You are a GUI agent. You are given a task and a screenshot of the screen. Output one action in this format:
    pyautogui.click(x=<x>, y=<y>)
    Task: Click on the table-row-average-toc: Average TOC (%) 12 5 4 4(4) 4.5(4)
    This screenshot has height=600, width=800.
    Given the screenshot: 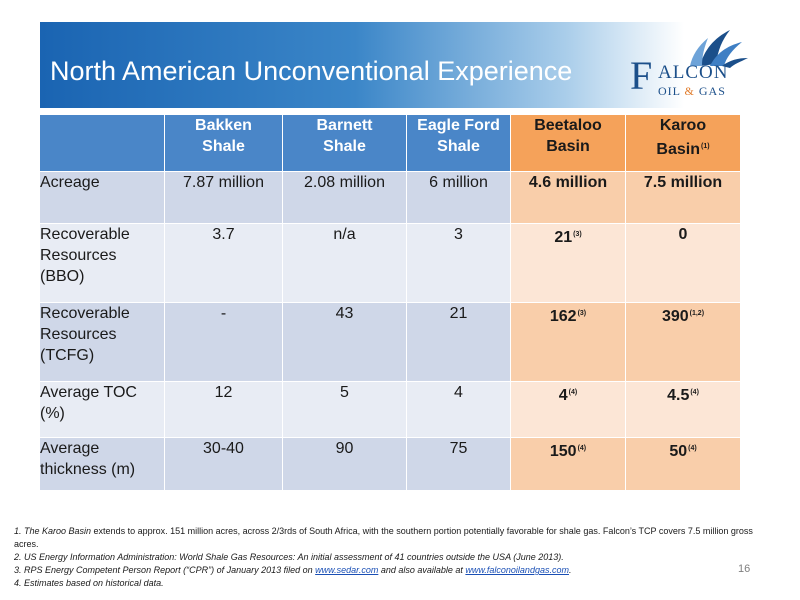 What is the action you would take?
    pyautogui.click(x=390, y=409)
    